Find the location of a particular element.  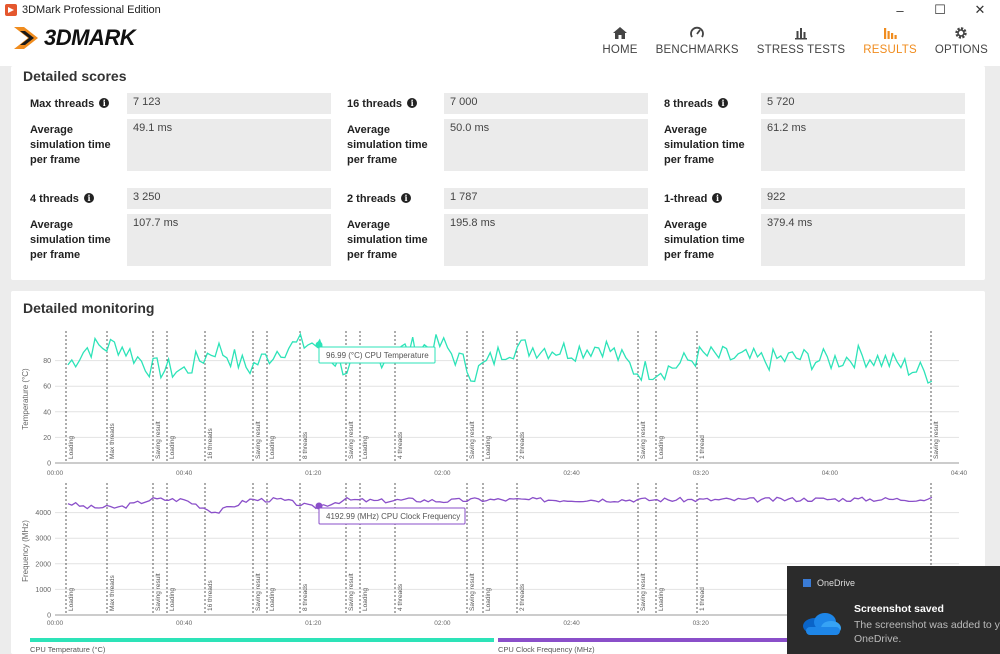

detailed-scores-title: Detailed scores is located at coordinates (75, 76).